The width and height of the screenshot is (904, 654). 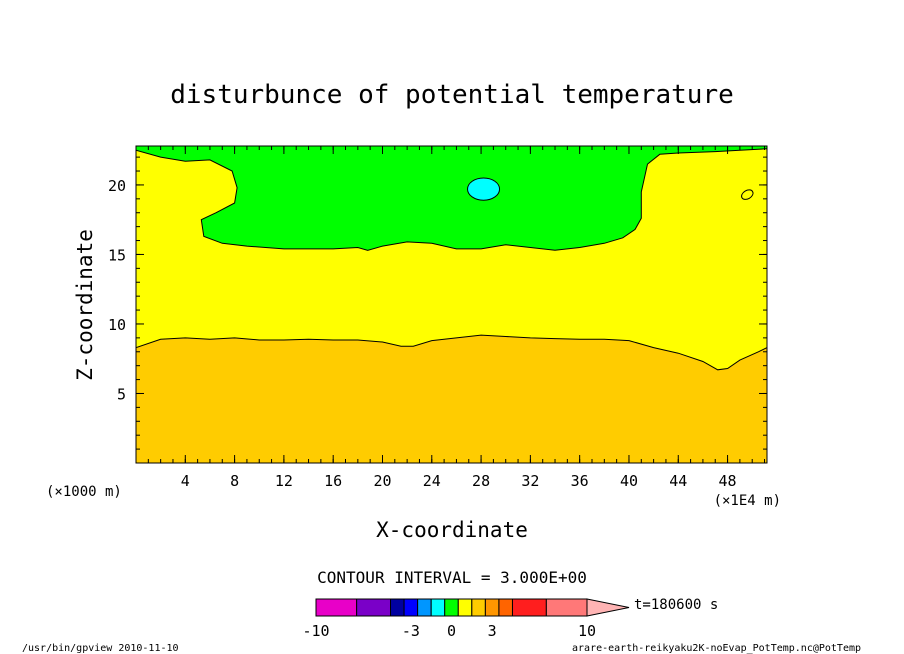 What do you see at coordinates (117, 325) in the screenshot?
I see `y-tick-label: 10` at bounding box center [117, 325].